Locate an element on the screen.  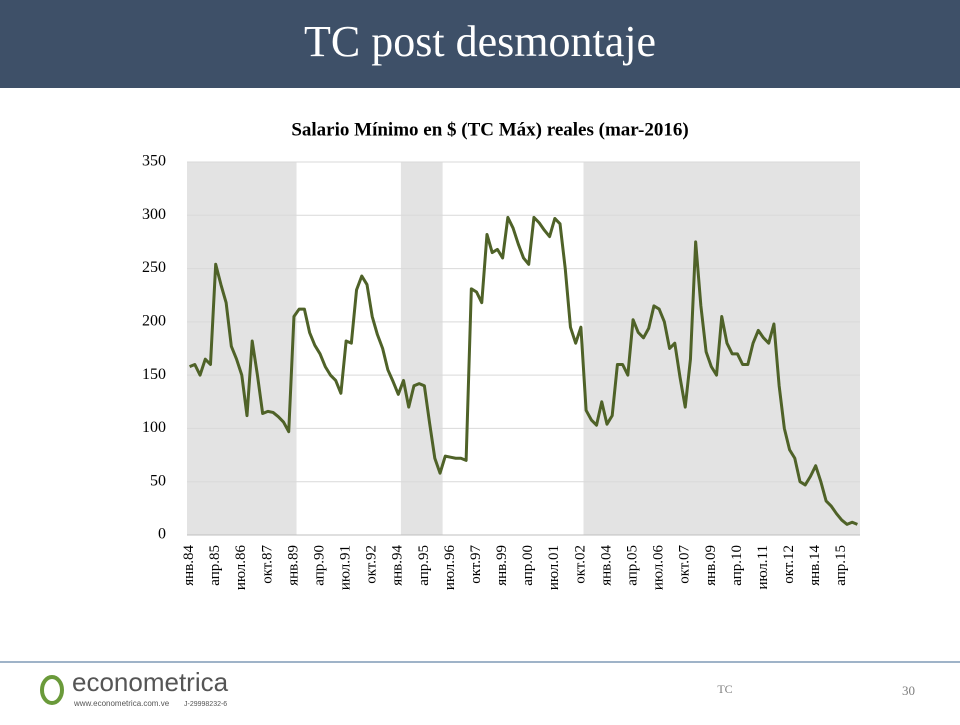
x-tick-label: апр.00 is located at coordinates (528, 565).